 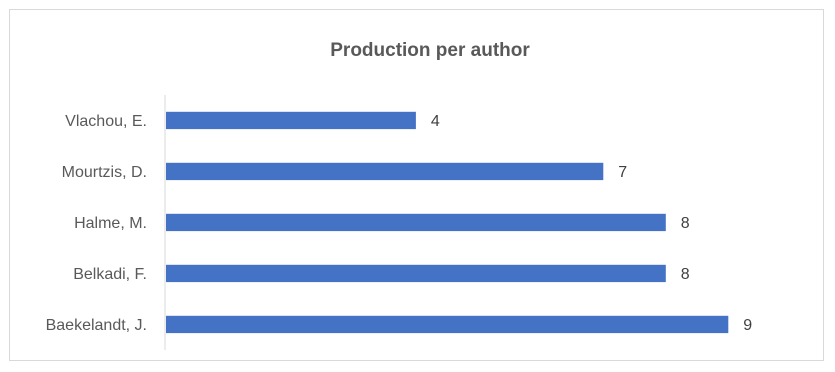 I want to click on data-label-5: 4, so click(x=435, y=121).